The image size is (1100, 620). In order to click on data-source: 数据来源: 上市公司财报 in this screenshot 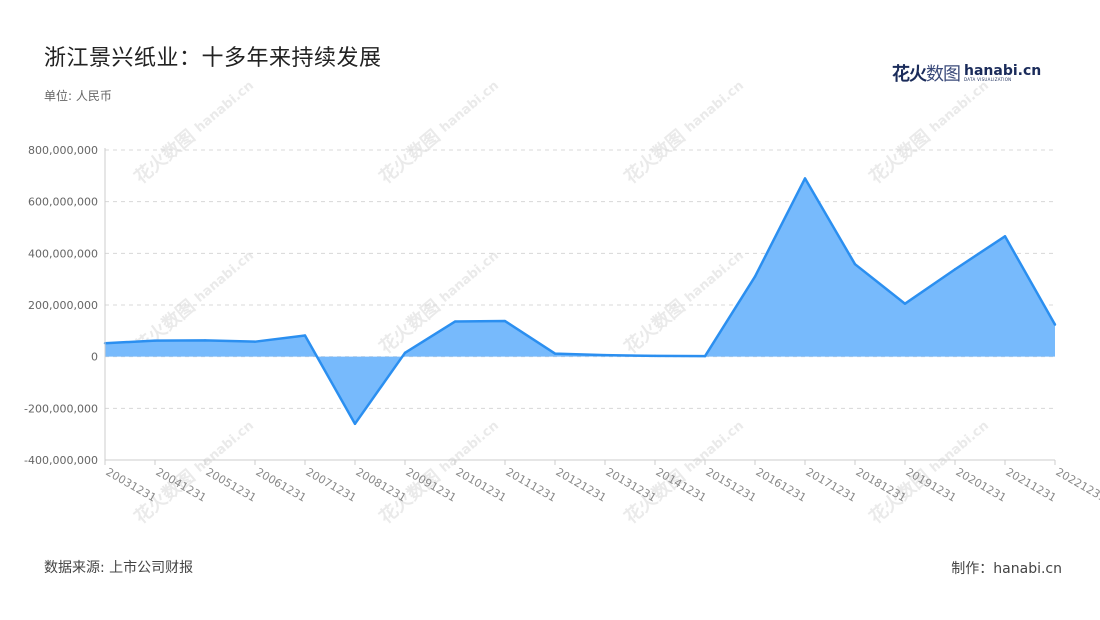, I will do `click(119, 568)`.